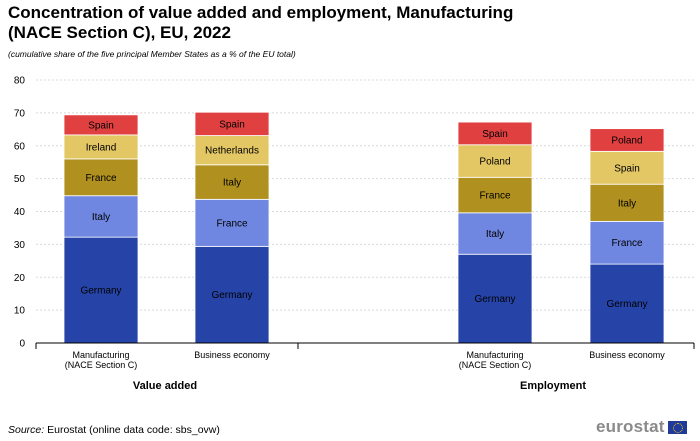  I want to click on source-text: Eurostat (online data code: sbs_ovw), so click(133, 430).